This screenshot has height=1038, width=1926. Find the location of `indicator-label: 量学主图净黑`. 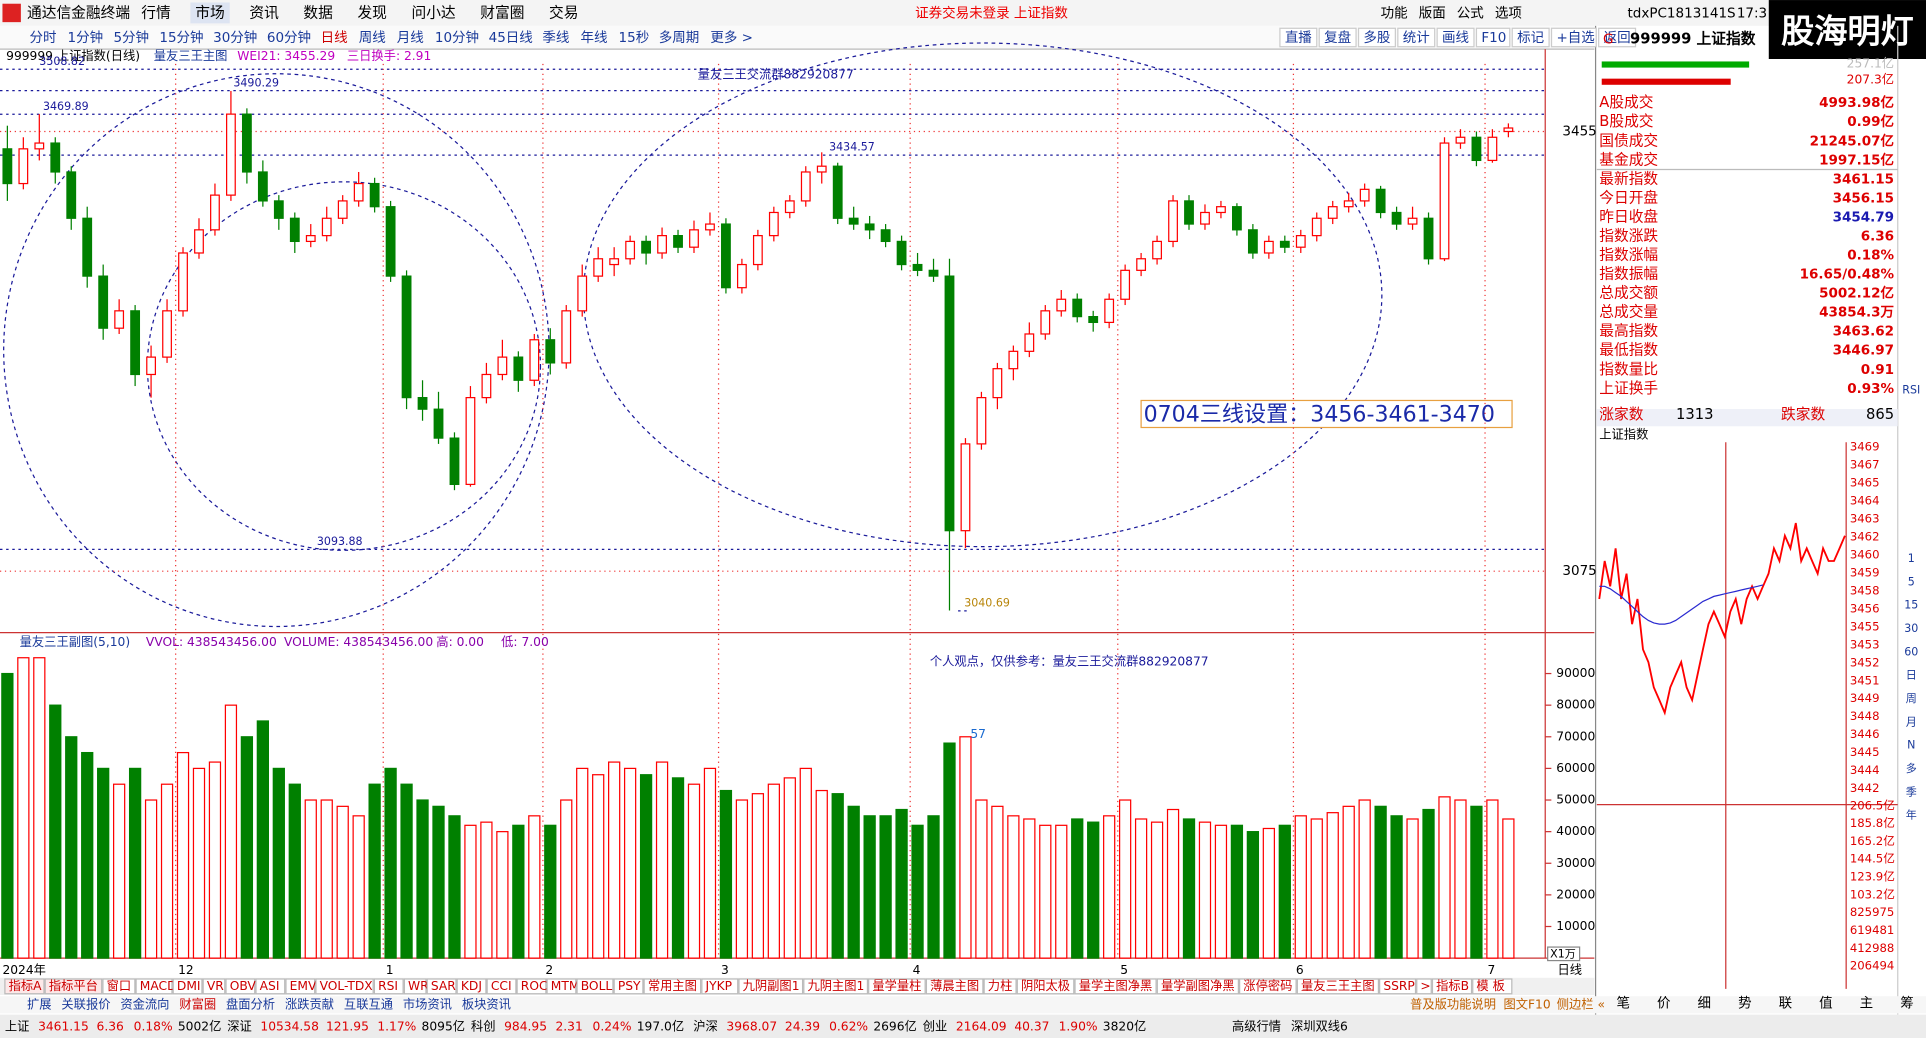

indicator-label: 量学主图净黑 is located at coordinates (1116, 985).